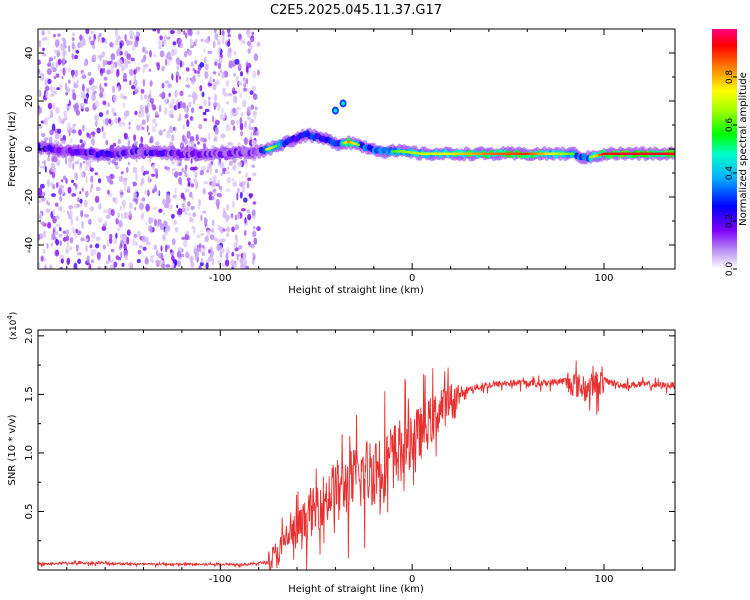  What do you see at coordinates (356, 290) in the screenshot?
I see `spectrogram-xlabel: Height of straight line (km)` at bounding box center [356, 290].